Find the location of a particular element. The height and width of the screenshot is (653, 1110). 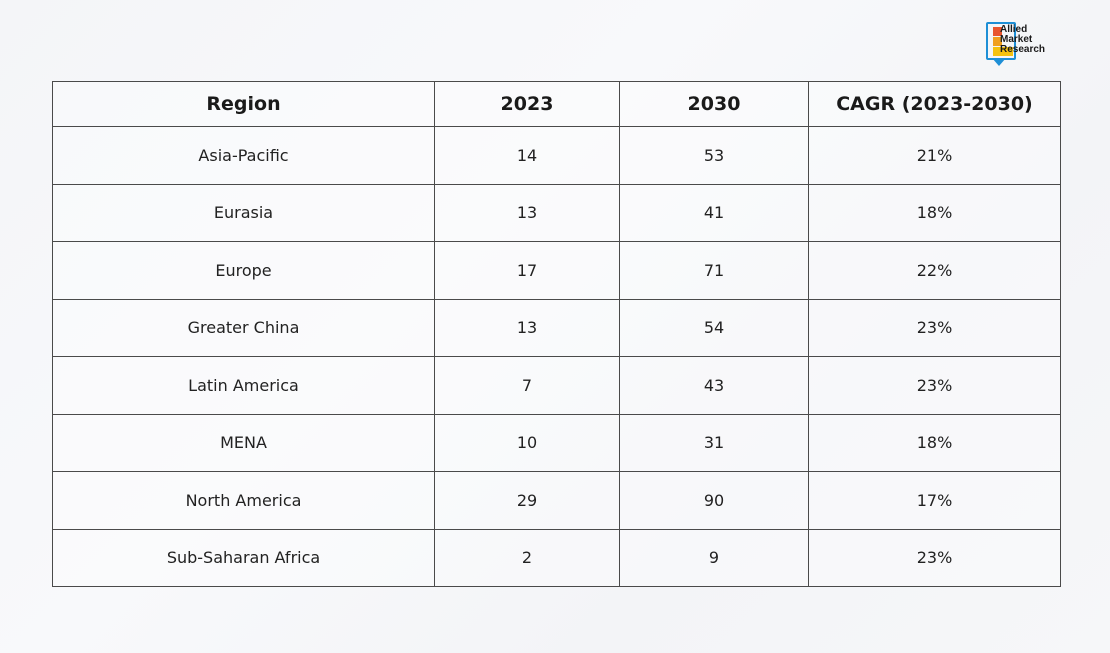

region-cell: Sub-Saharan Africa is located at coordinates (243, 557).